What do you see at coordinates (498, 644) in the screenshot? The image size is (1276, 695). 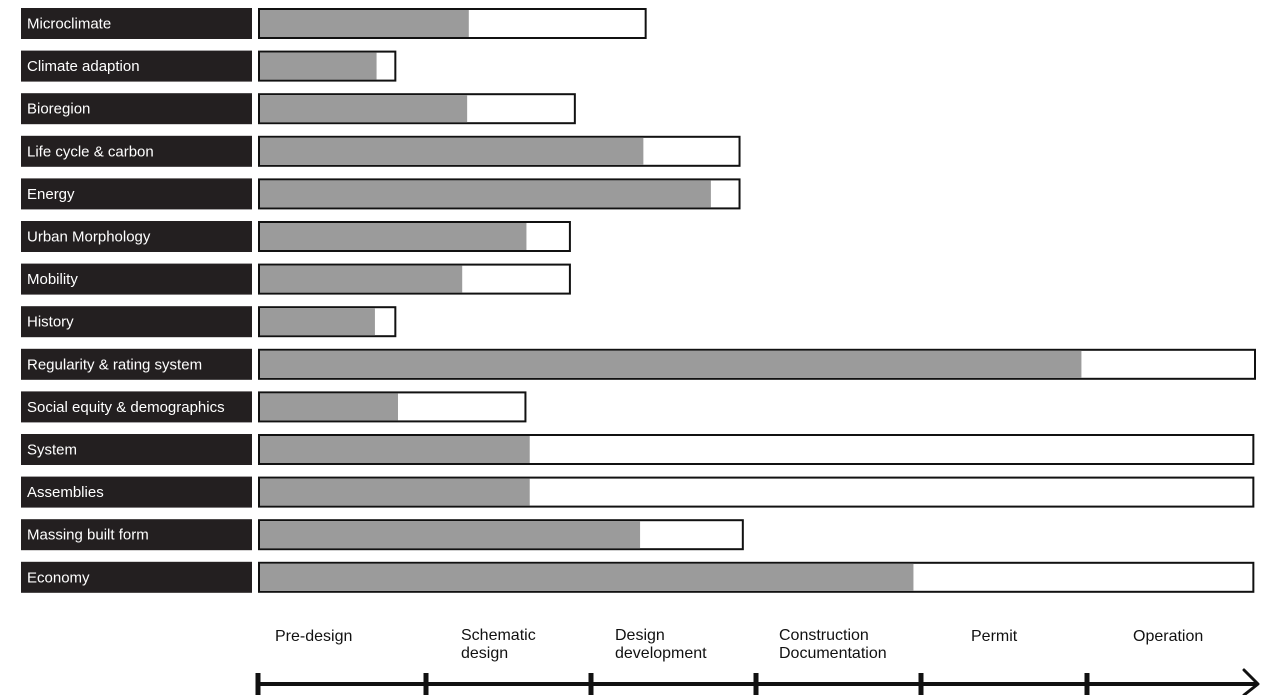 I see `phase-label: Schematic design` at bounding box center [498, 644].